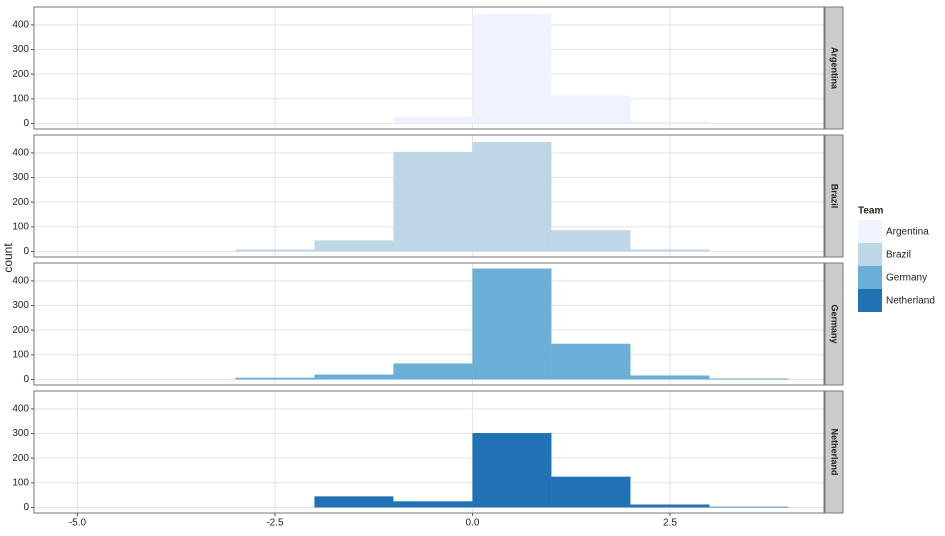  Describe the element at coordinates (898, 255) in the screenshot. I see `legend-label: Brazil` at that location.